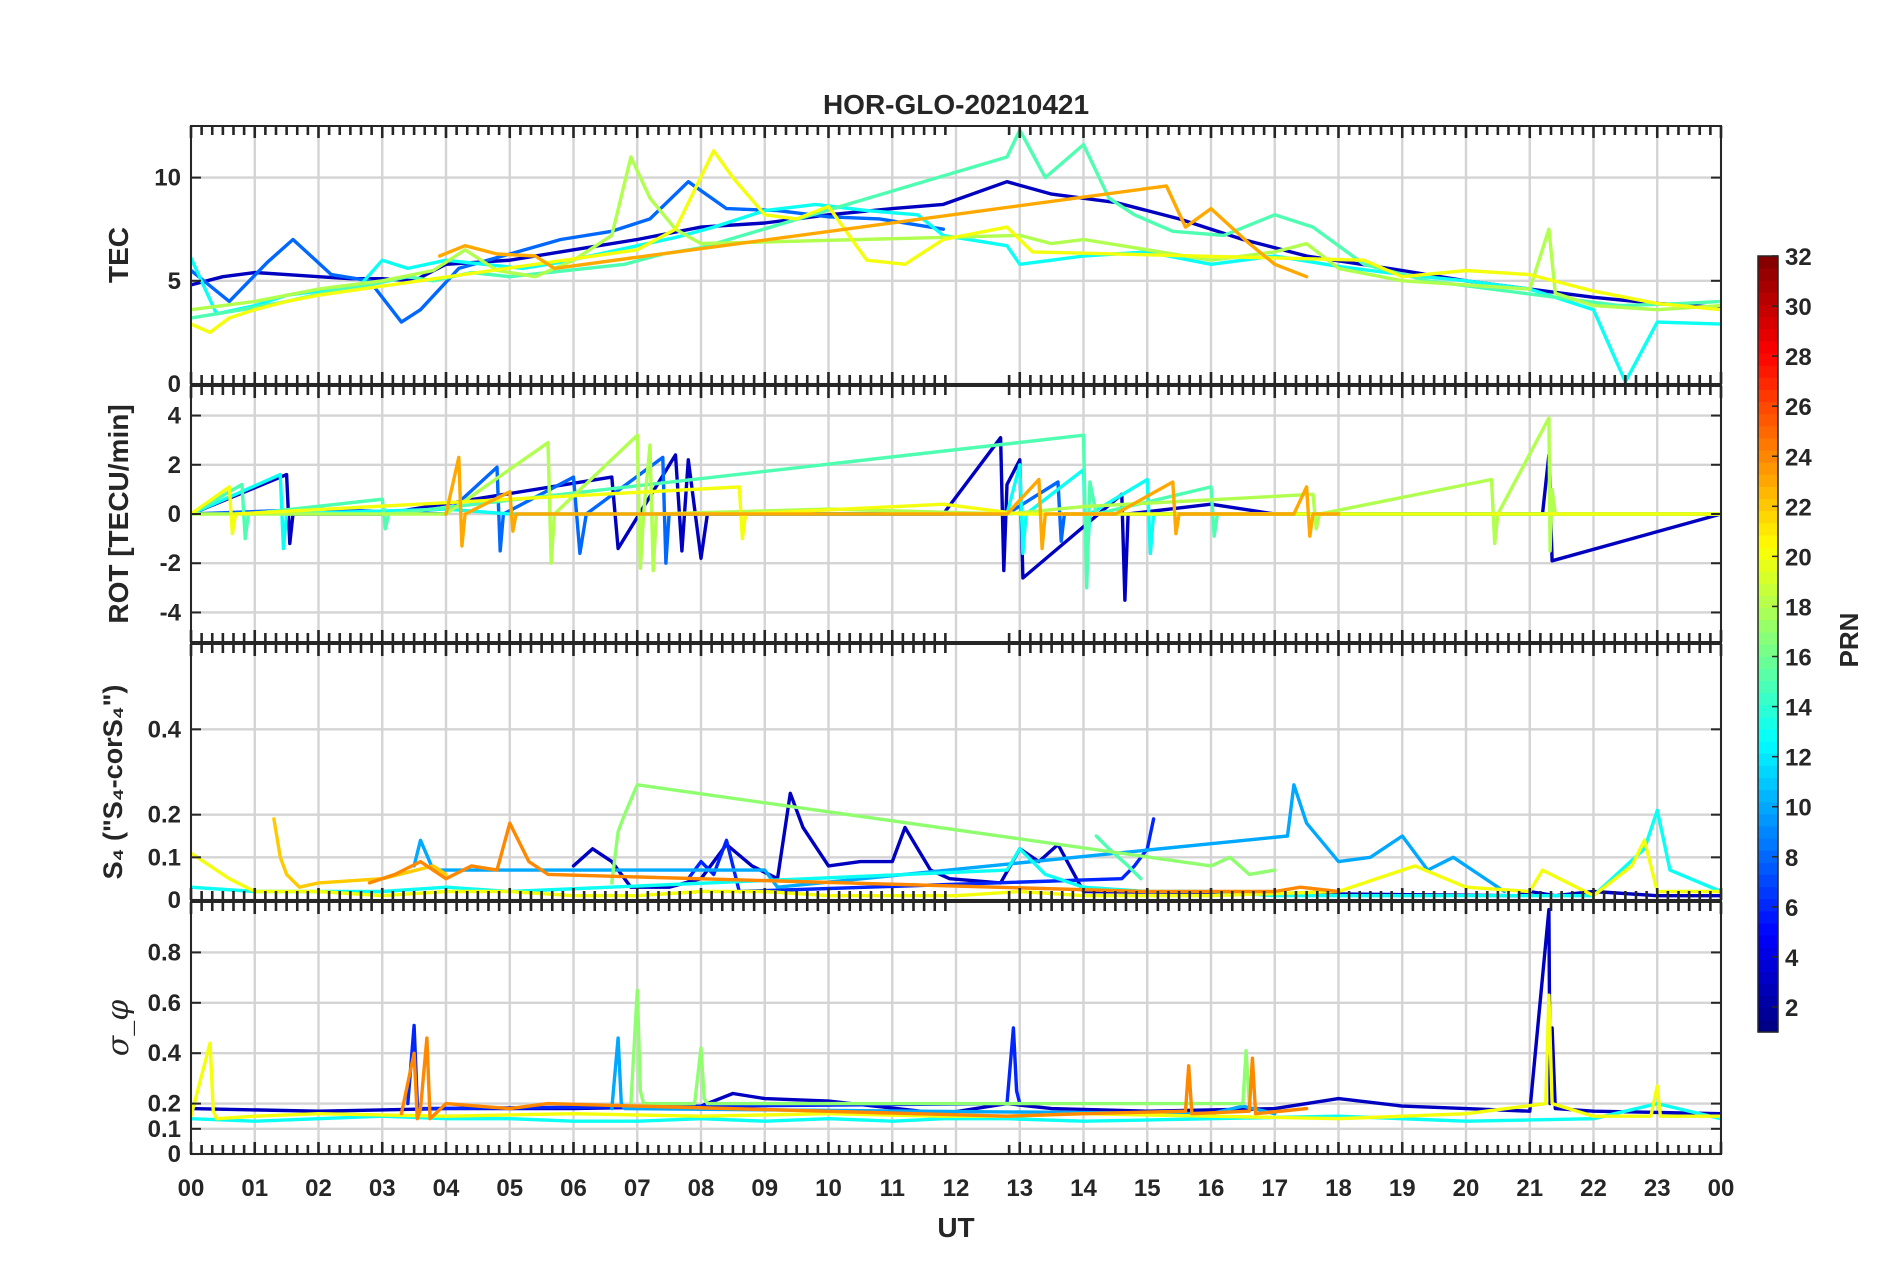 This screenshot has width=1902, height=1272. Describe the element at coordinates (174, 384) in the screenshot. I see `tec-y-tick-label: 0` at that location.